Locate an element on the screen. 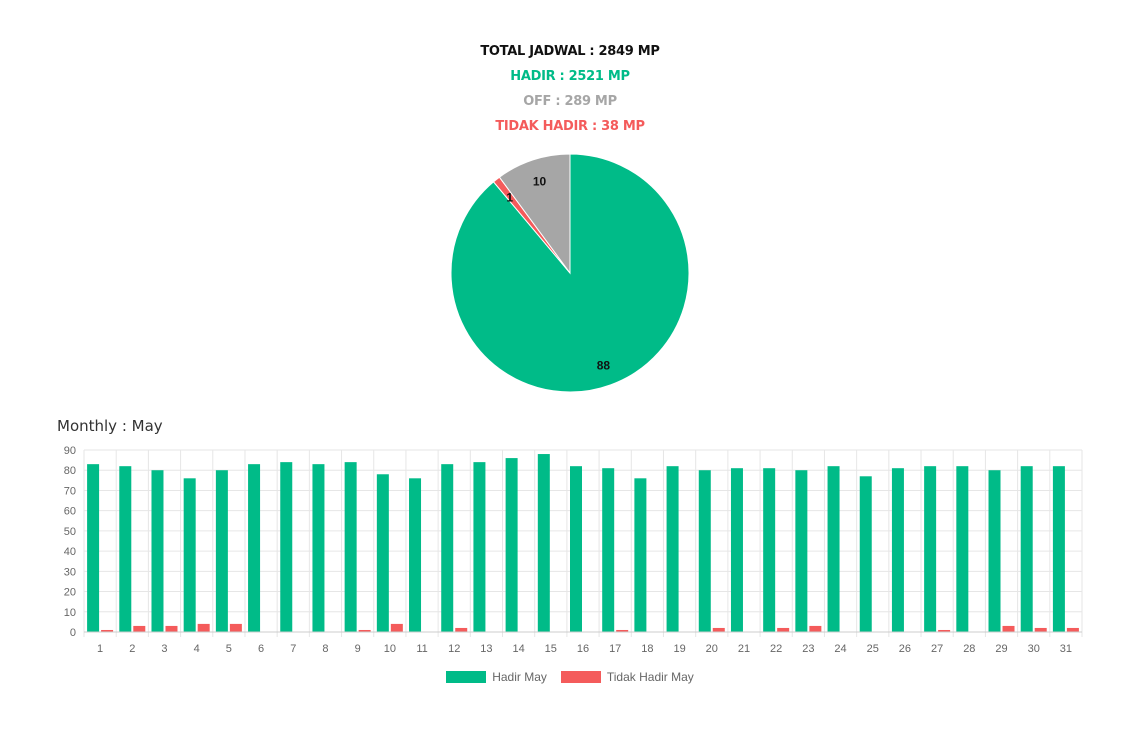  x-tick-label: 11 is located at coordinates (421, 649).